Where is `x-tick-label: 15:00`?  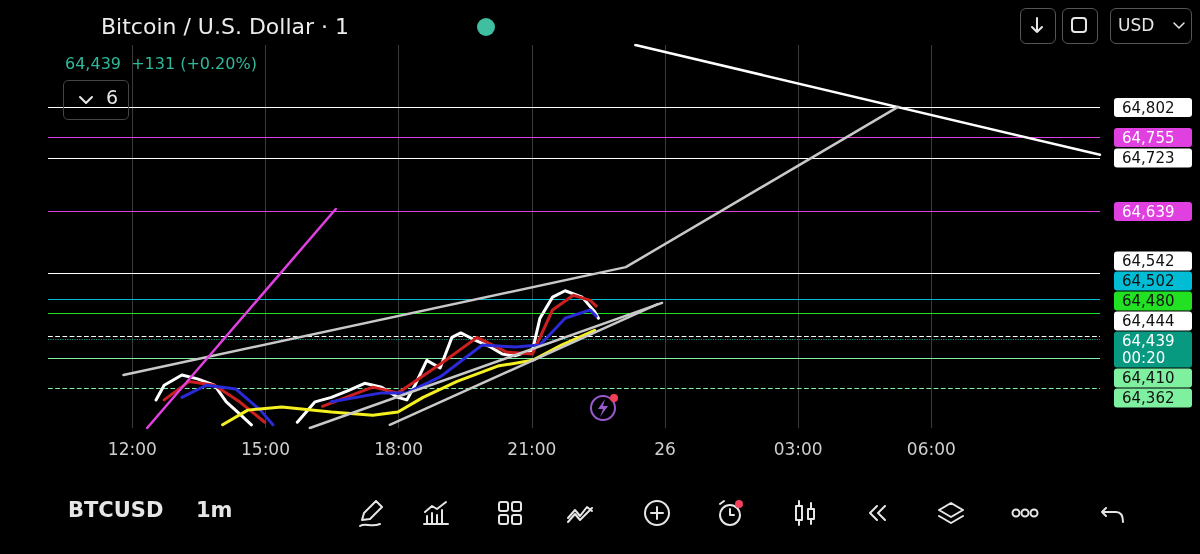 x-tick-label: 15:00 is located at coordinates (265, 448).